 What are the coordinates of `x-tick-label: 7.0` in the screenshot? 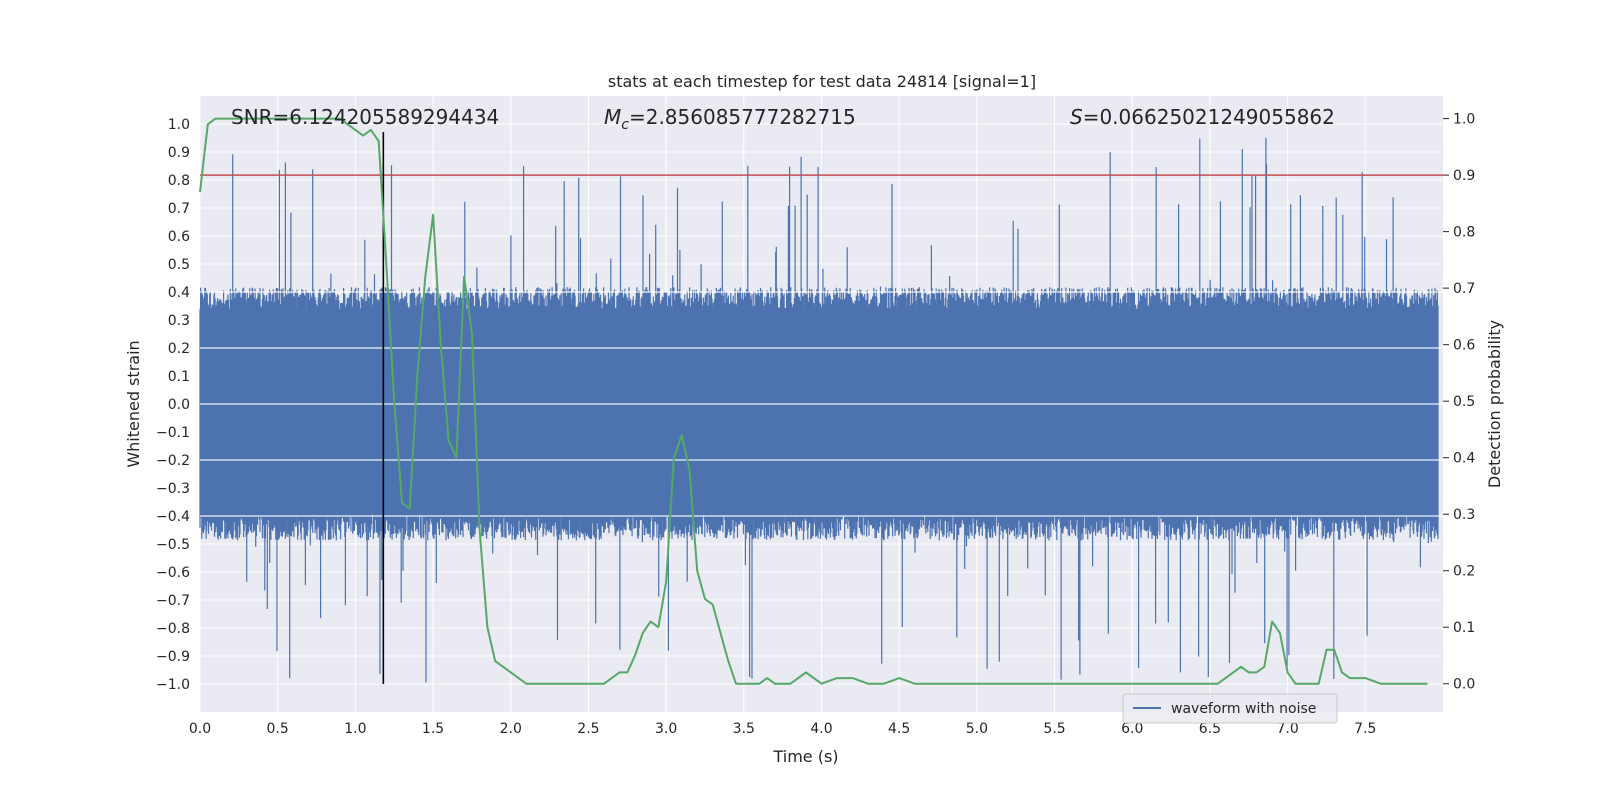 It's located at (1287, 729).